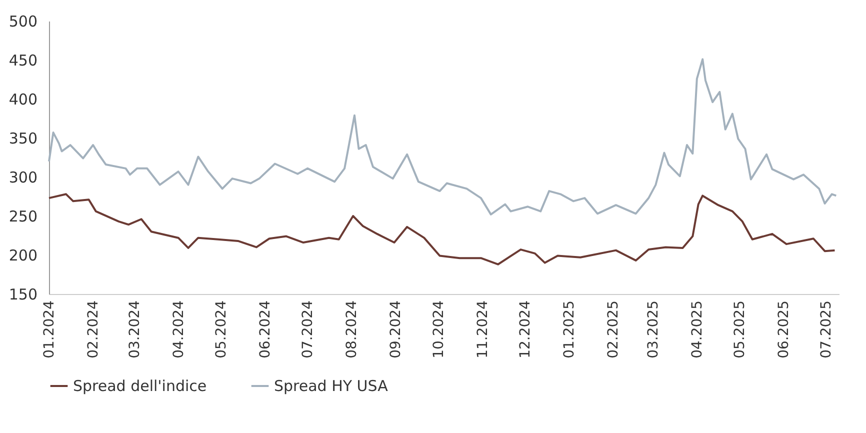 Image resolution: width=866 pixels, height=433 pixels. Describe the element at coordinates (23, 255) in the screenshot. I see `y-tick-label: 200` at that location.